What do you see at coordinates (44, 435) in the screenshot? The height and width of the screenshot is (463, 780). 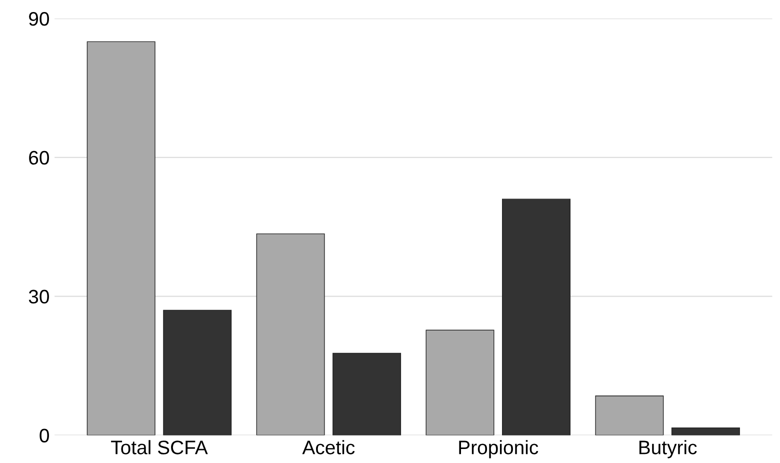 I see `y-tick-label: 0` at bounding box center [44, 435].